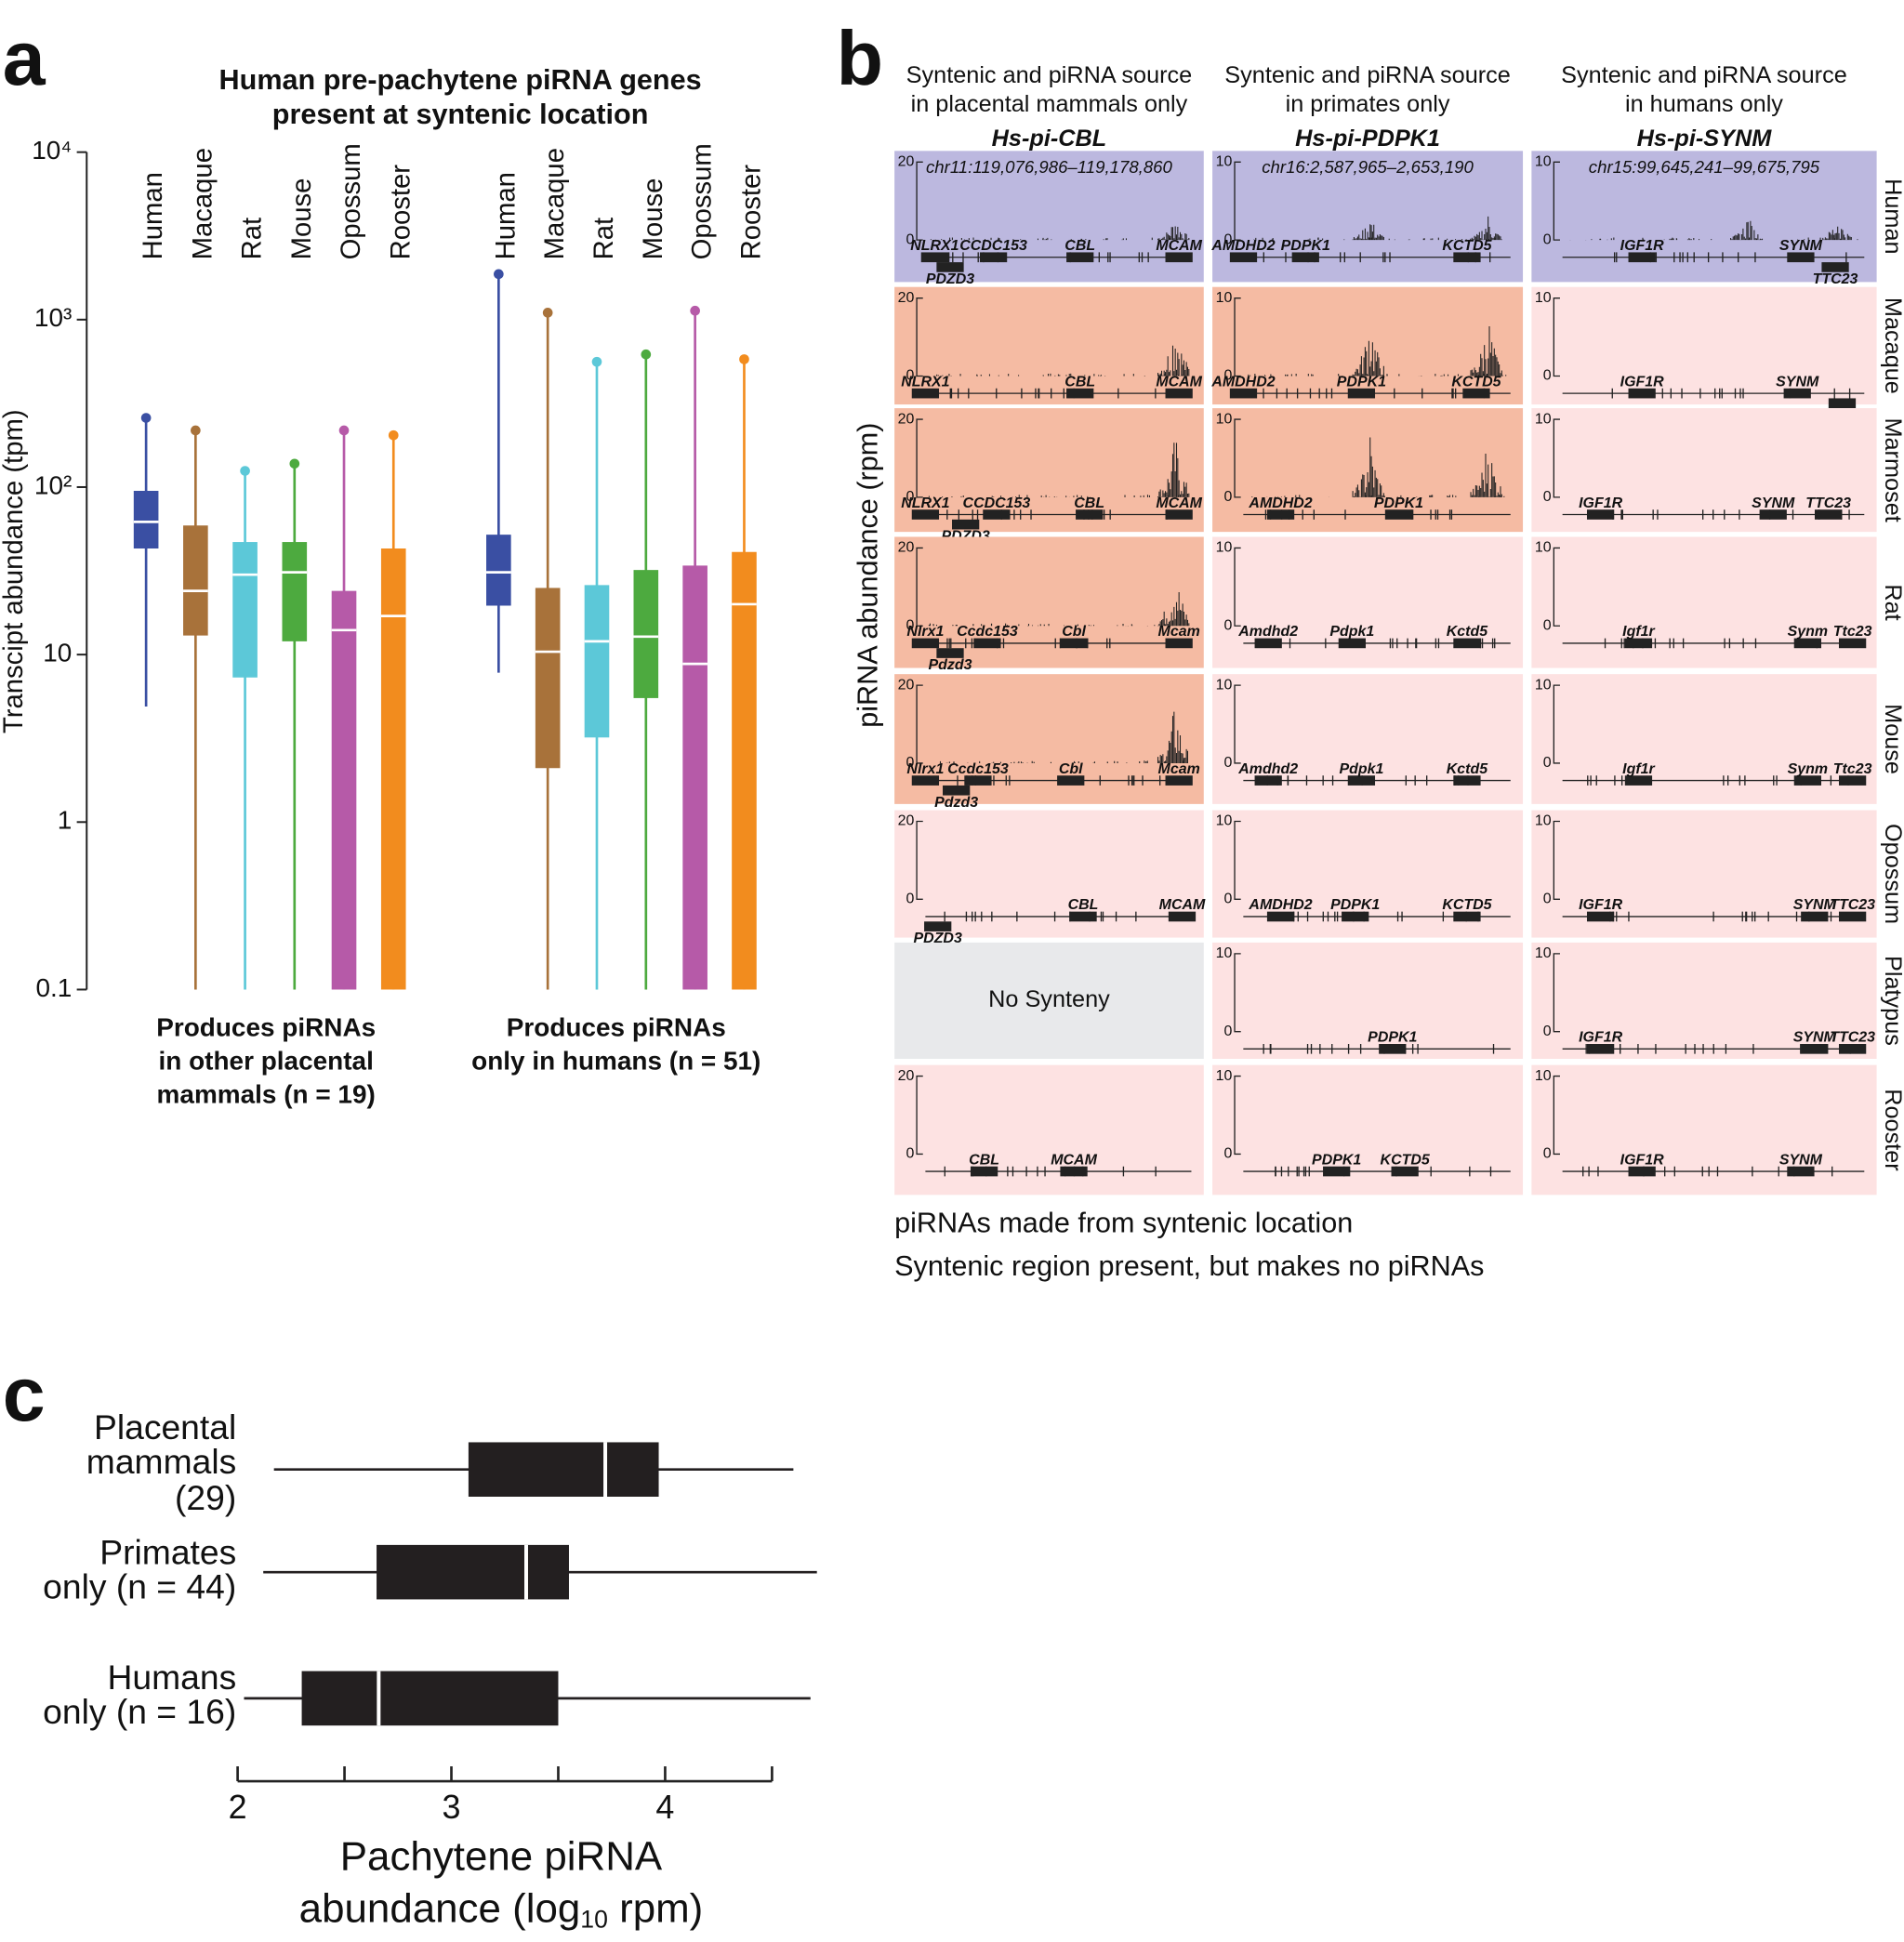  Describe the element at coordinates (139, 1711) in the screenshot. I see `category-label: only (n = 16)` at that location.